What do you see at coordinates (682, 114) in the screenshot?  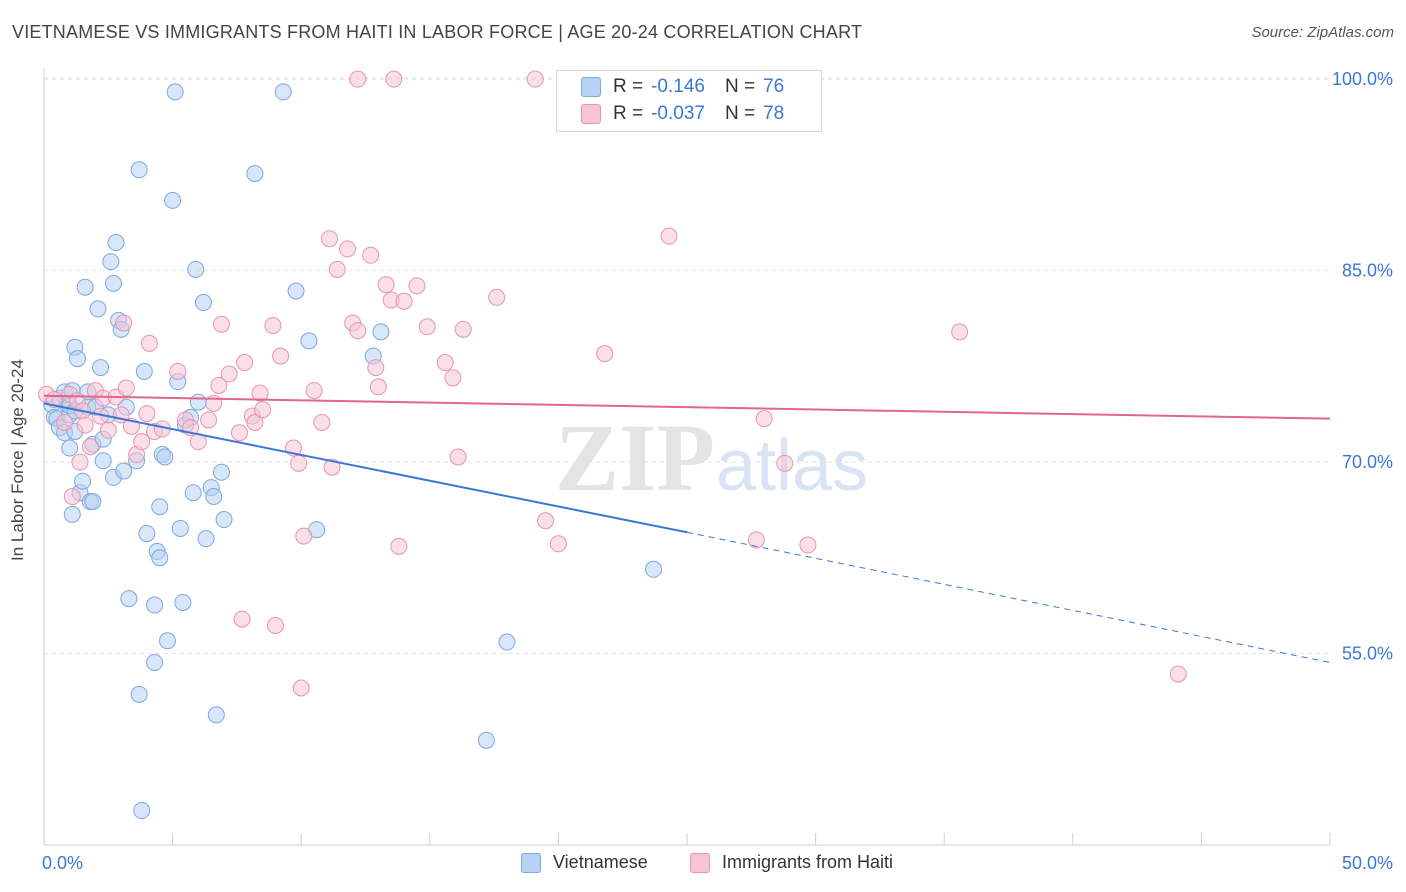 I see `legend-row-haiti: R = -0.037 N = 78` at bounding box center [682, 114].